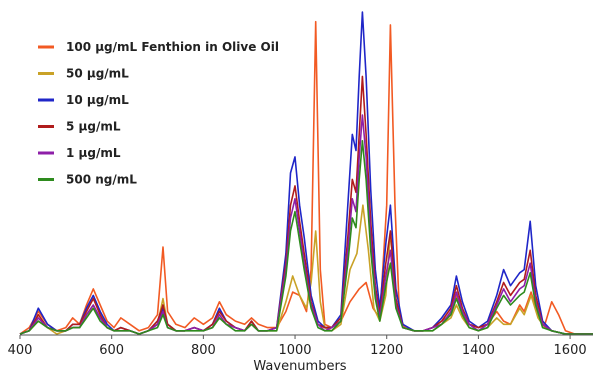 The width and height of the screenshot is (595, 374). Describe the element at coordinates (93, 153) in the screenshot. I see `legend-label: 1 µg/mL` at that location.